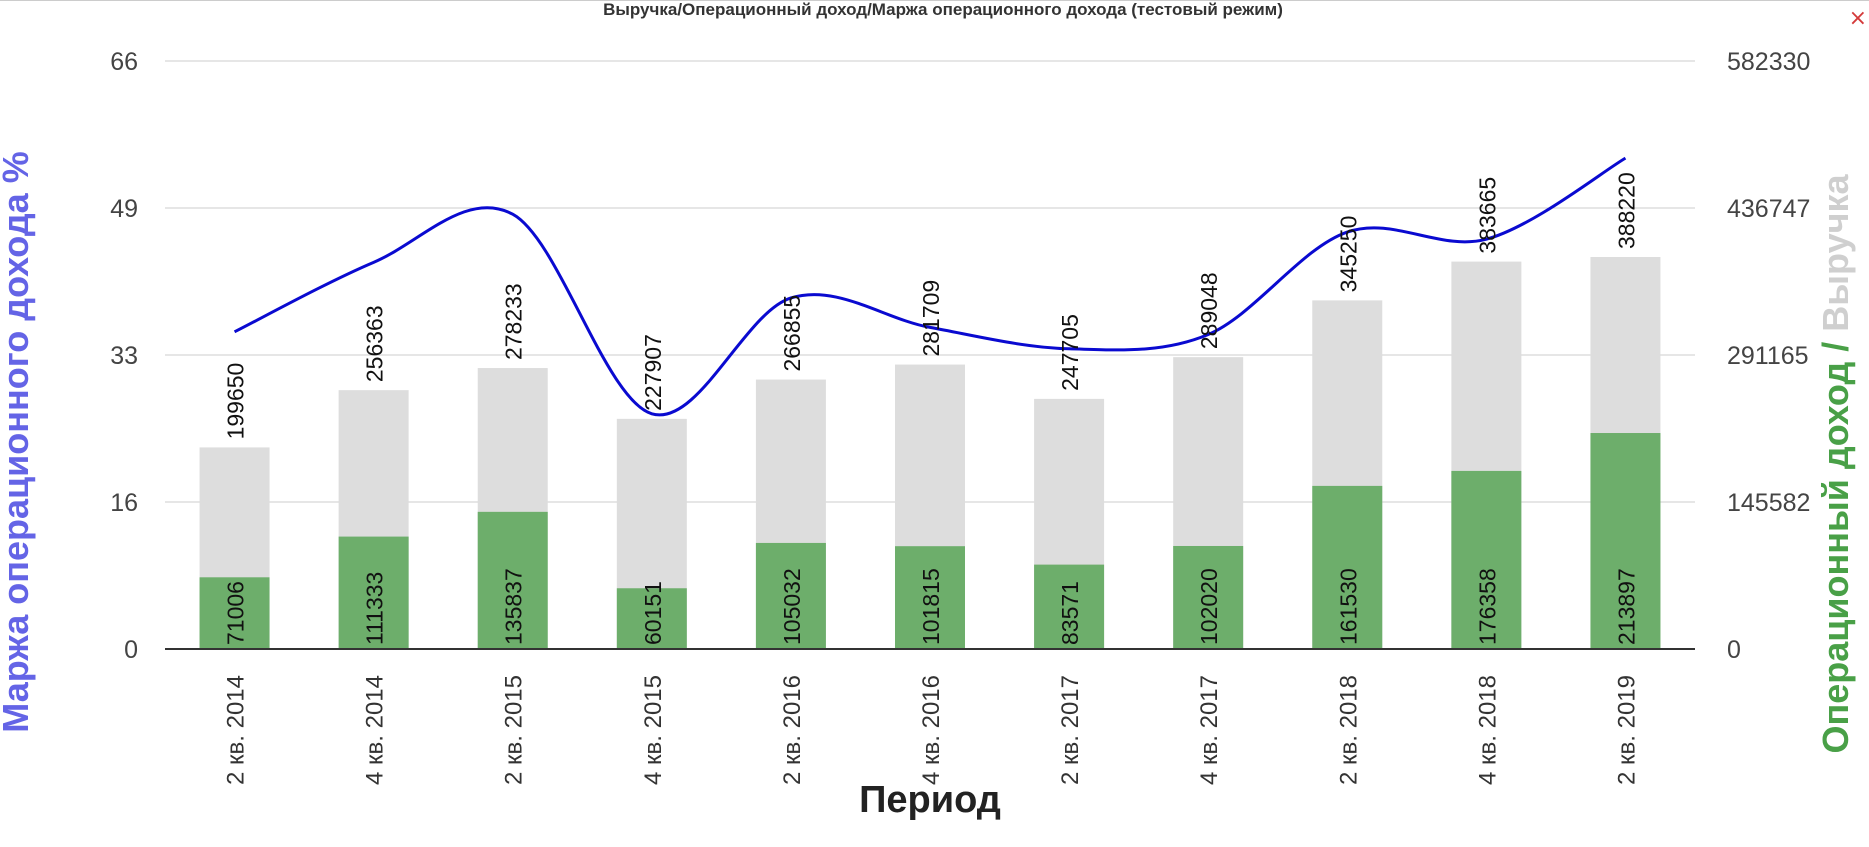 This screenshot has height=847, width=1869. What do you see at coordinates (1626, 210) in the screenshot?
I see `revenue-data-label: 388220` at bounding box center [1626, 210].